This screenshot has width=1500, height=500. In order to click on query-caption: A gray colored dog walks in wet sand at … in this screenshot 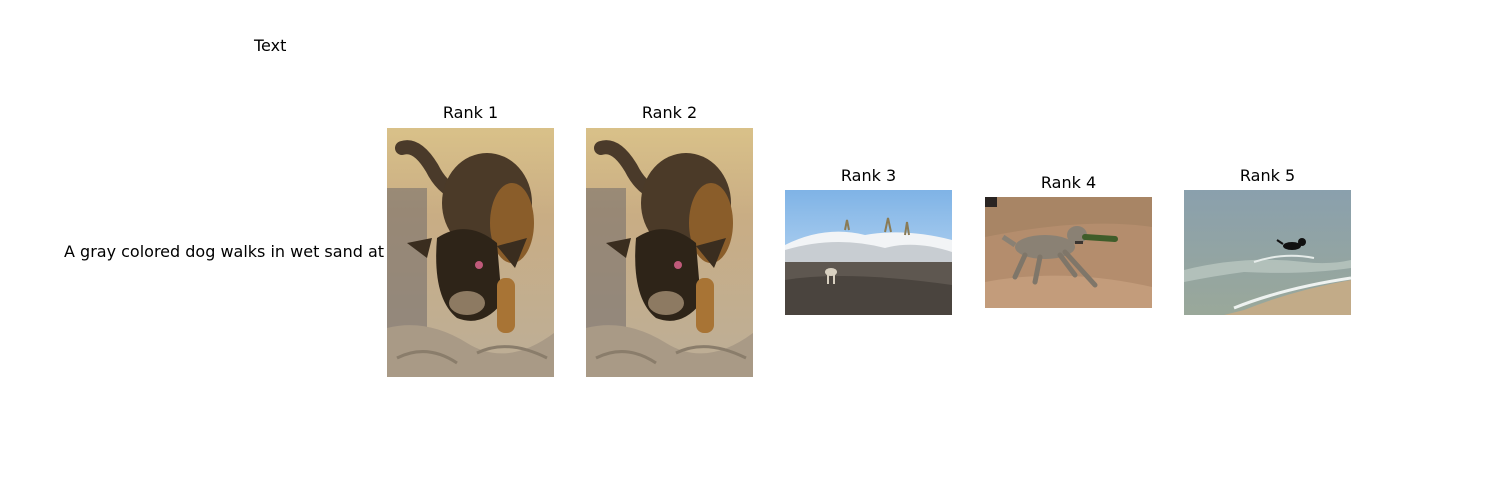, I will do `click(225, 251)`.